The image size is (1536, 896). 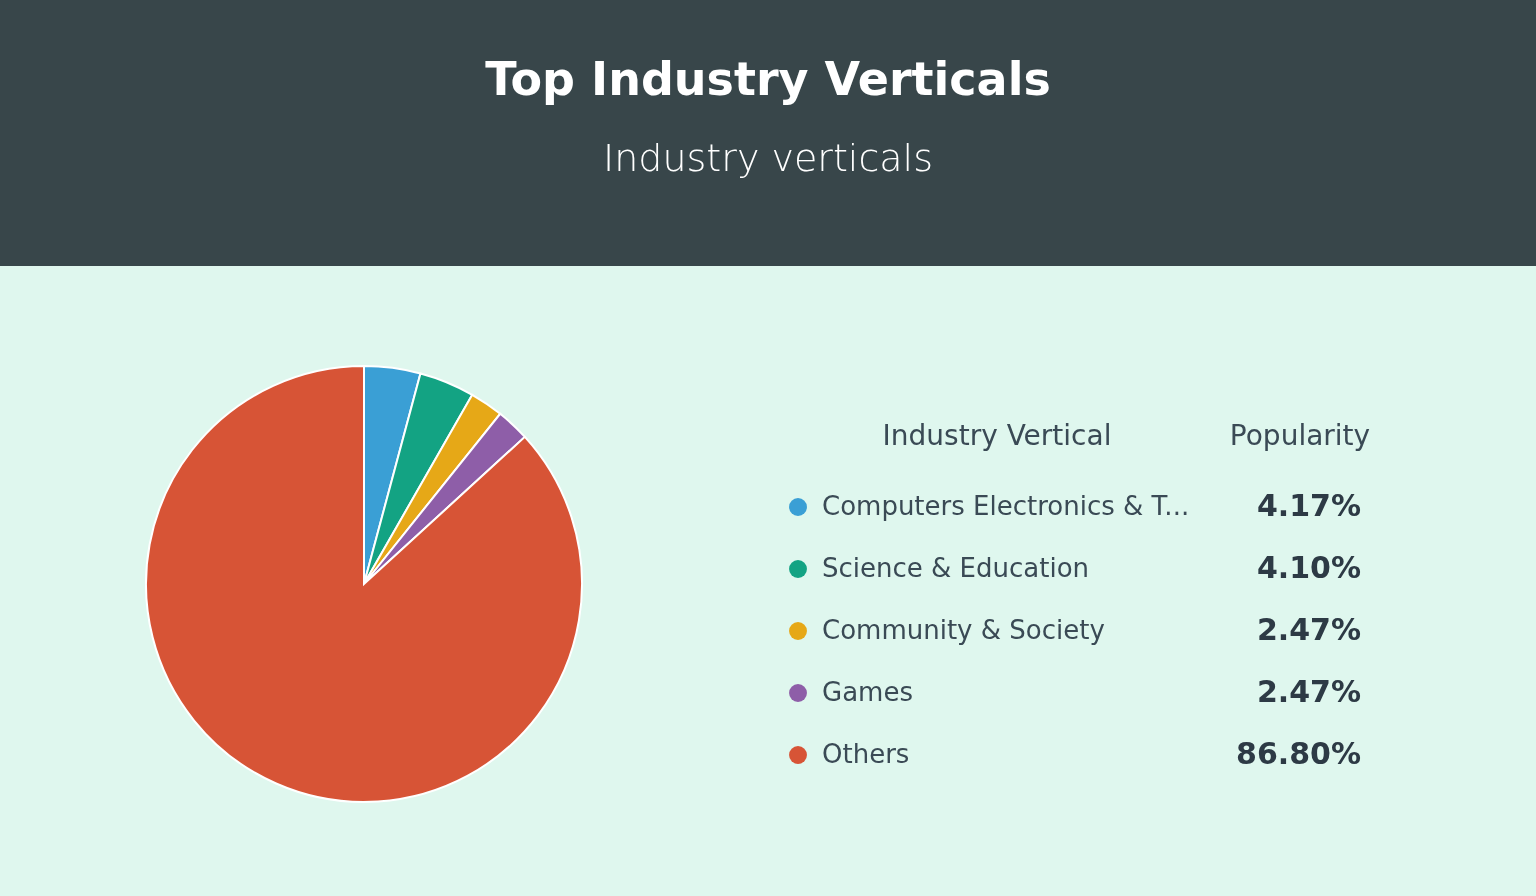 What do you see at coordinates (768, 158) in the screenshot?
I see `chart-subtitle: Industry verticals` at bounding box center [768, 158].